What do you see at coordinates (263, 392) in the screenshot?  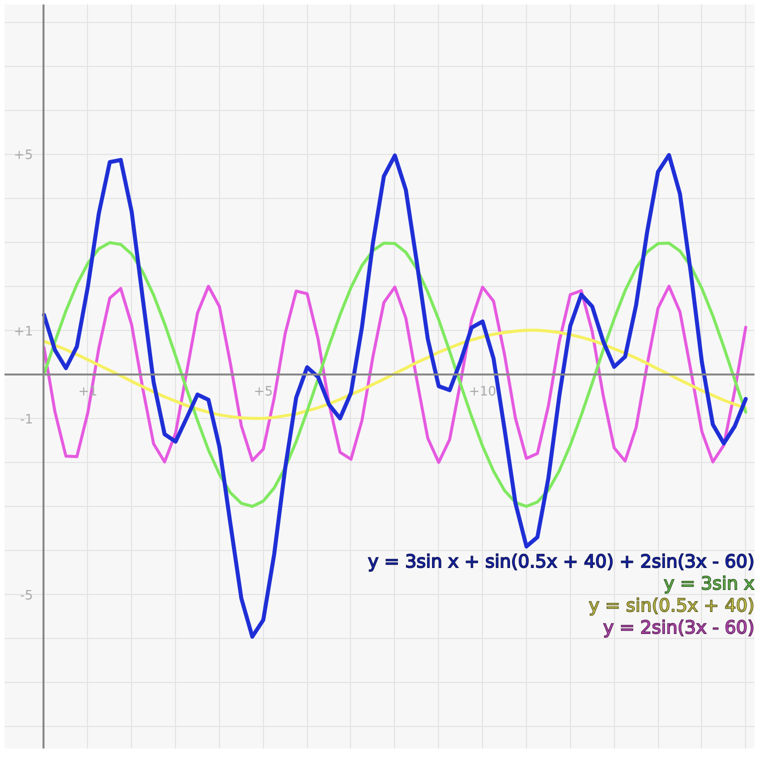 I see `x-tick-label: +5` at bounding box center [263, 392].